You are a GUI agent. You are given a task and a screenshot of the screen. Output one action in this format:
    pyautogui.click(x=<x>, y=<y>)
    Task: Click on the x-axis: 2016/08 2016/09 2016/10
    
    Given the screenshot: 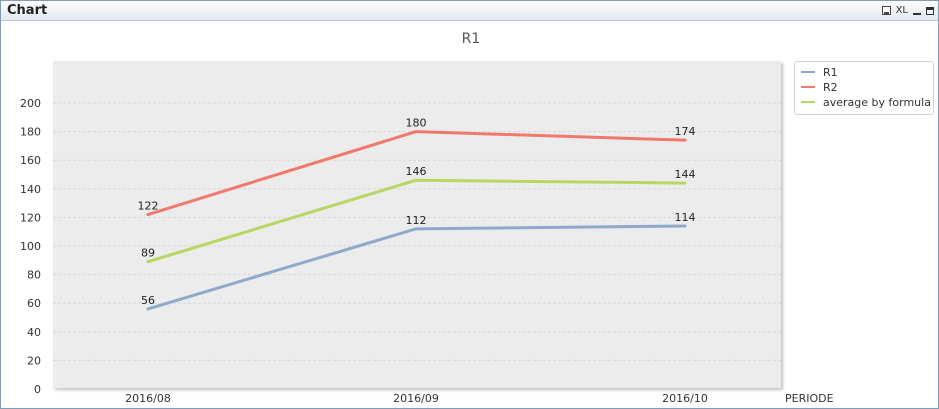 What is the action you would take?
    pyautogui.click(x=416, y=398)
    